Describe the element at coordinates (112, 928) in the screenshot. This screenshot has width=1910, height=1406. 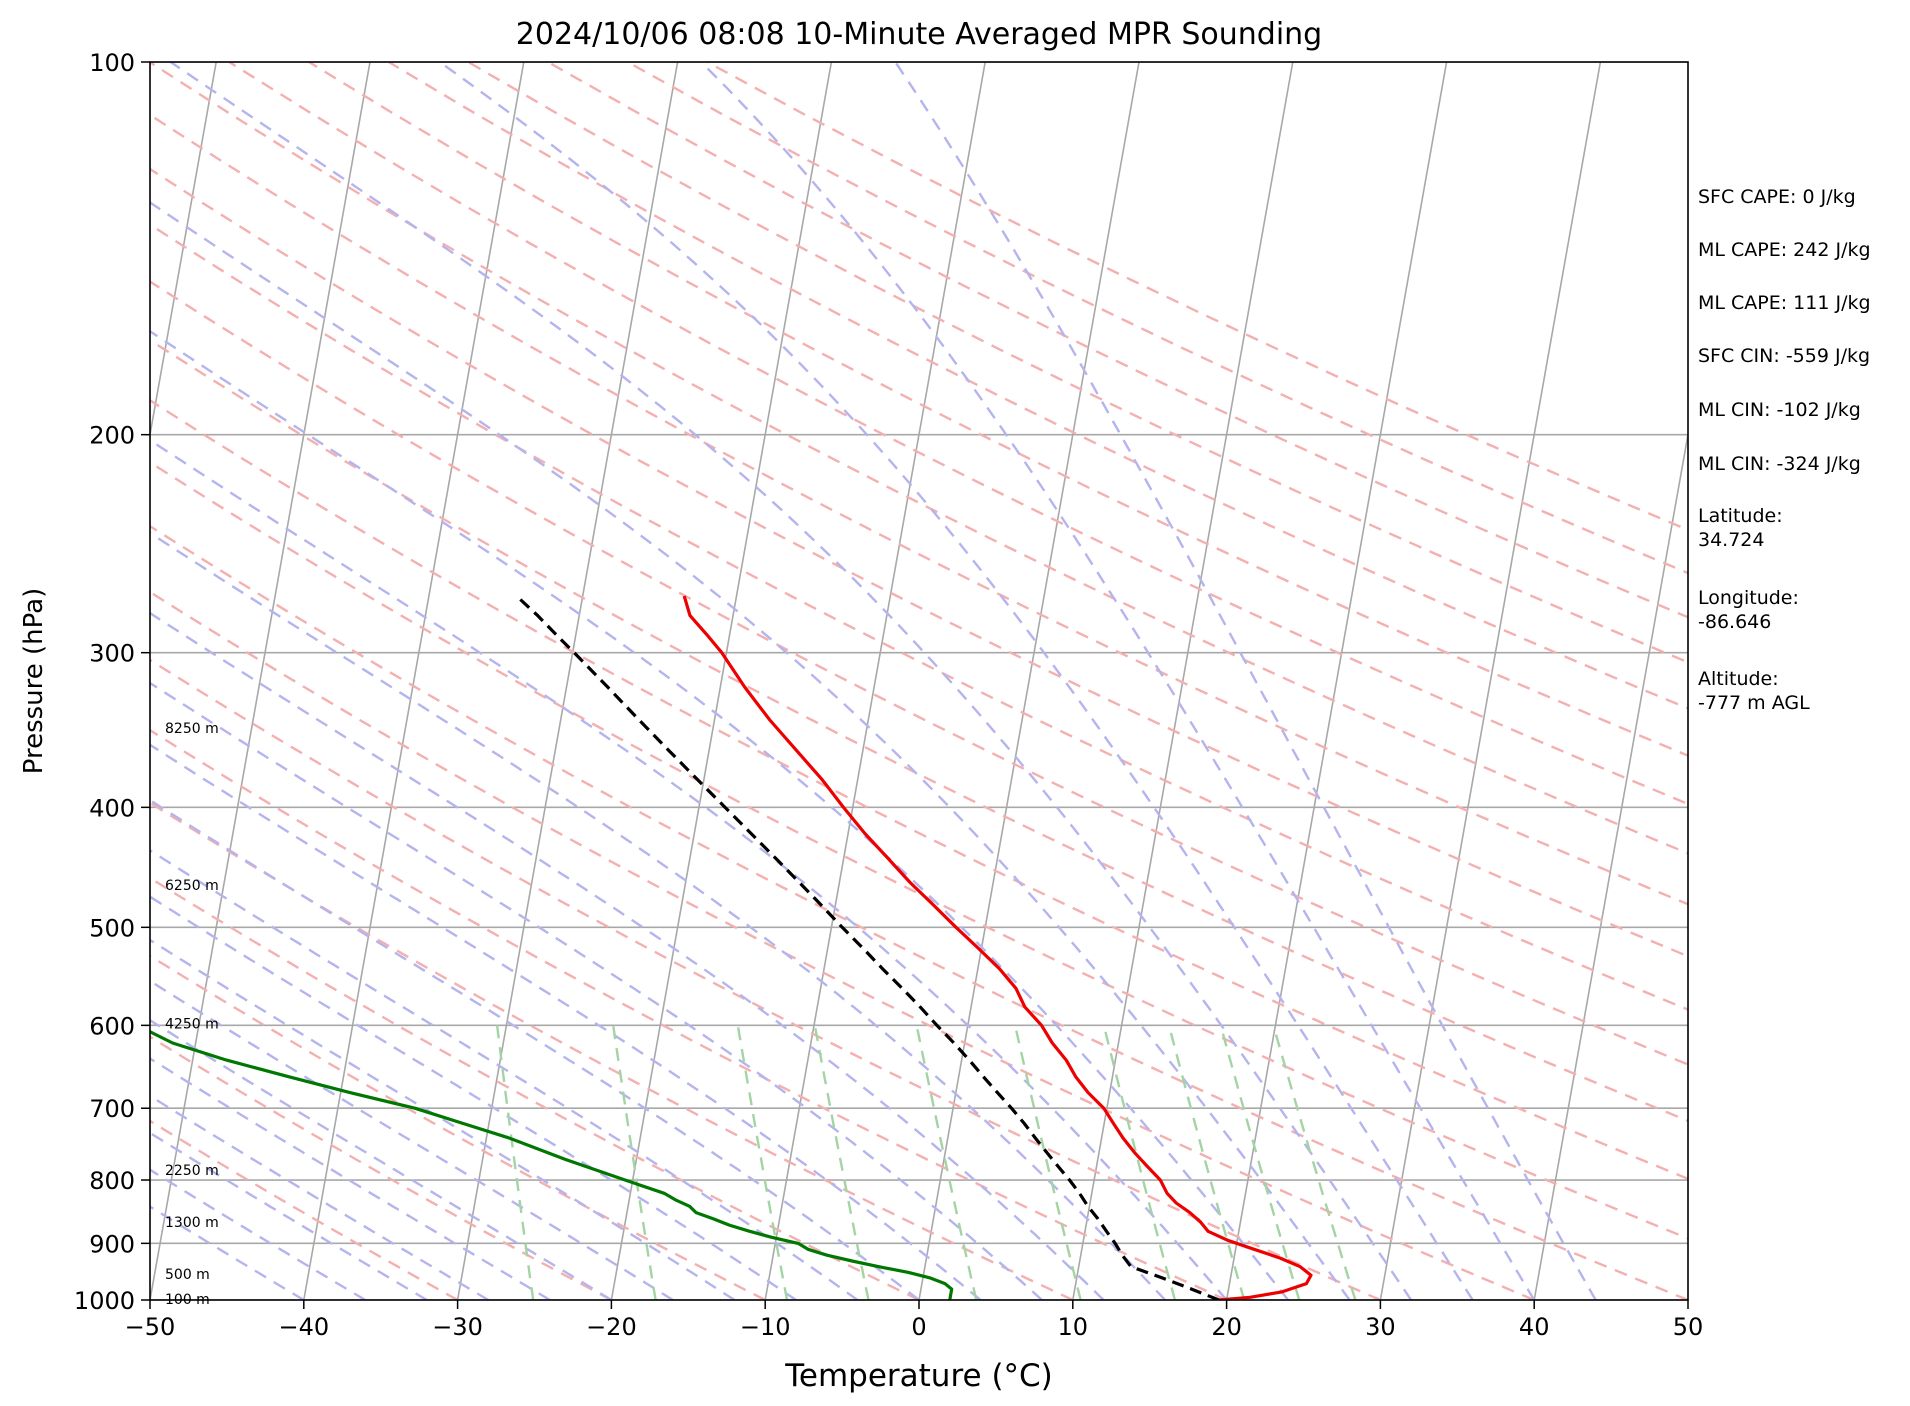
I see `y-tick-label: 500` at that location.